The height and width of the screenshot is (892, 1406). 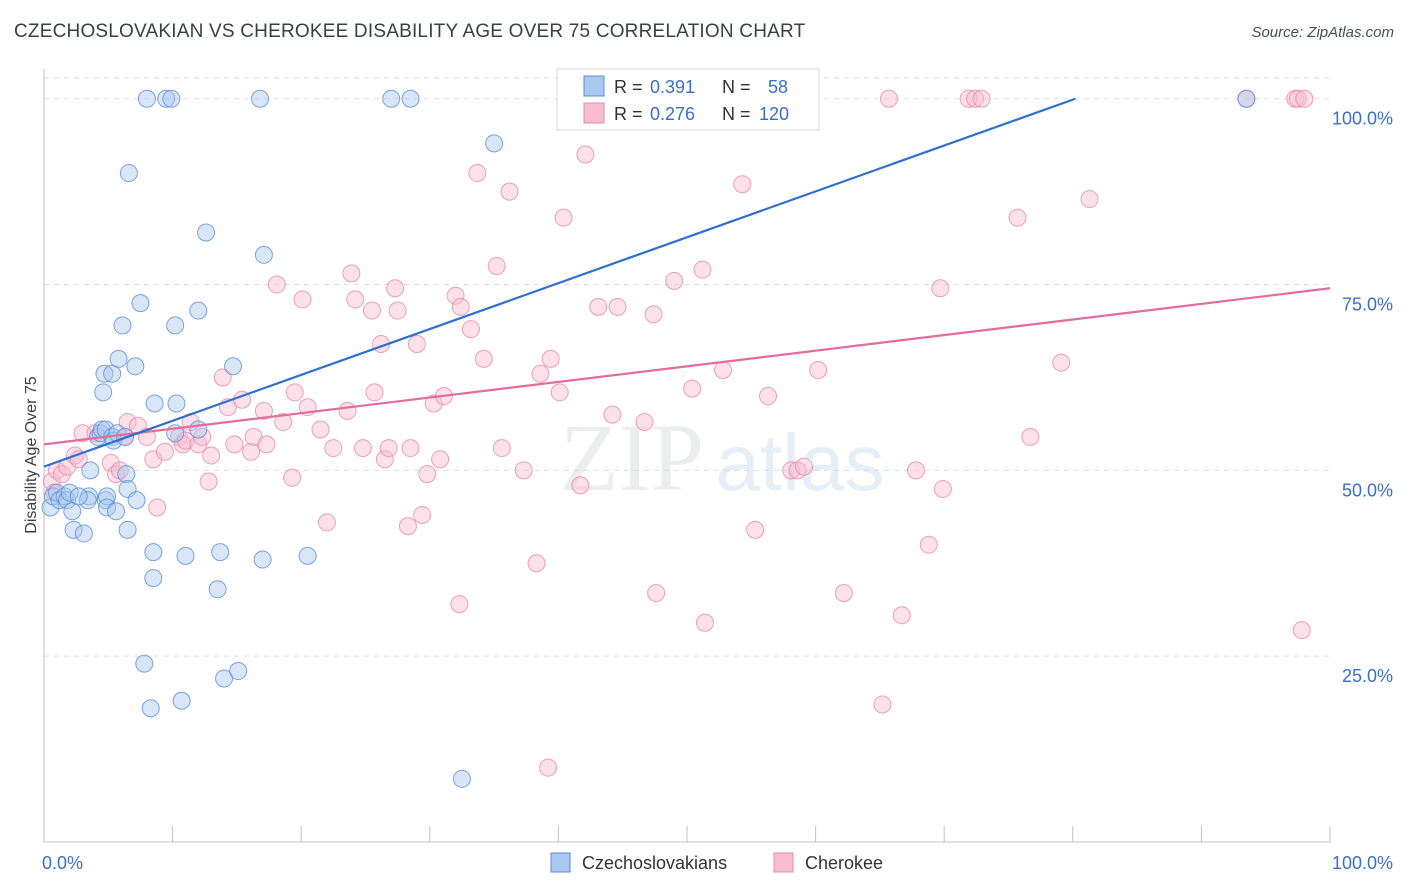 I want to click on legend-cherokee-n-value: 120, so click(x=774, y=114).